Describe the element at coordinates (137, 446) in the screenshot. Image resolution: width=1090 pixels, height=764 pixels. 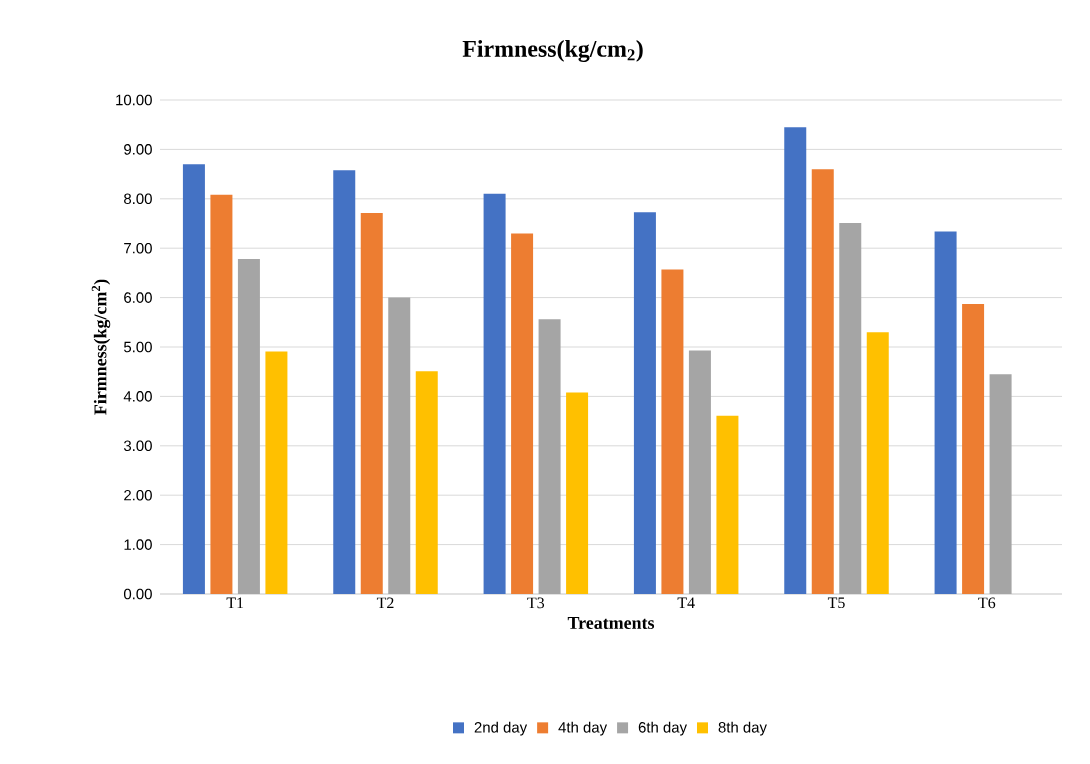
I see `y-tick-label: 3.00` at that location.